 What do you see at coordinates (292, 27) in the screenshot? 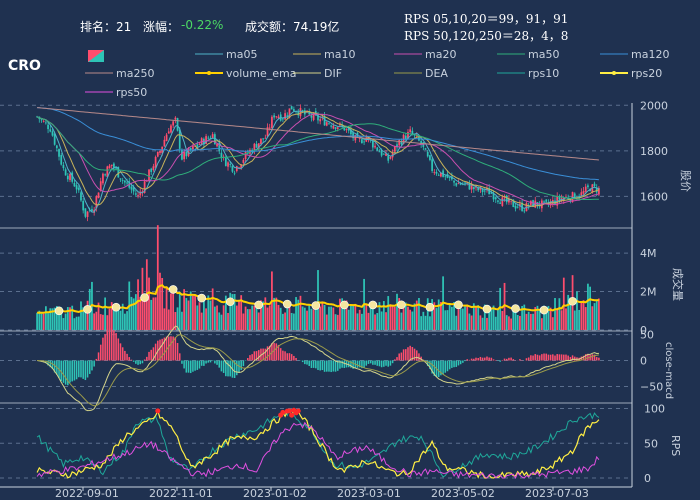
I see `turnover-label: 成交额：74.19亿` at bounding box center [292, 27].